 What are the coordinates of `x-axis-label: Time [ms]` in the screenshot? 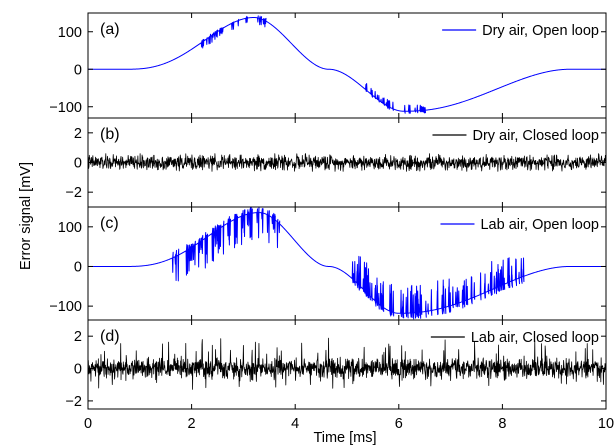 It's located at (344, 438).